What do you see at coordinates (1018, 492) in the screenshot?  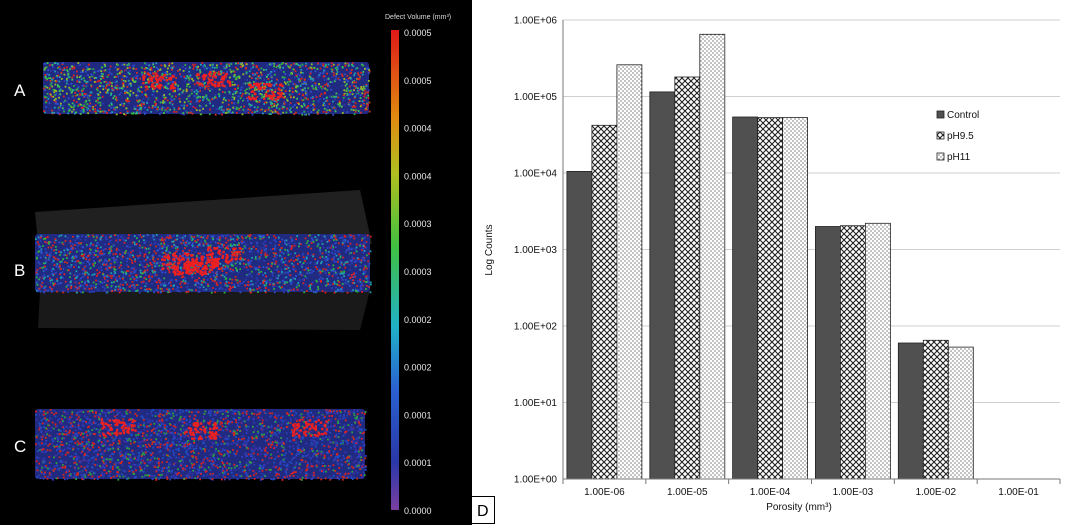 I see `x-tick-label: 1.00E-01` at bounding box center [1018, 492].